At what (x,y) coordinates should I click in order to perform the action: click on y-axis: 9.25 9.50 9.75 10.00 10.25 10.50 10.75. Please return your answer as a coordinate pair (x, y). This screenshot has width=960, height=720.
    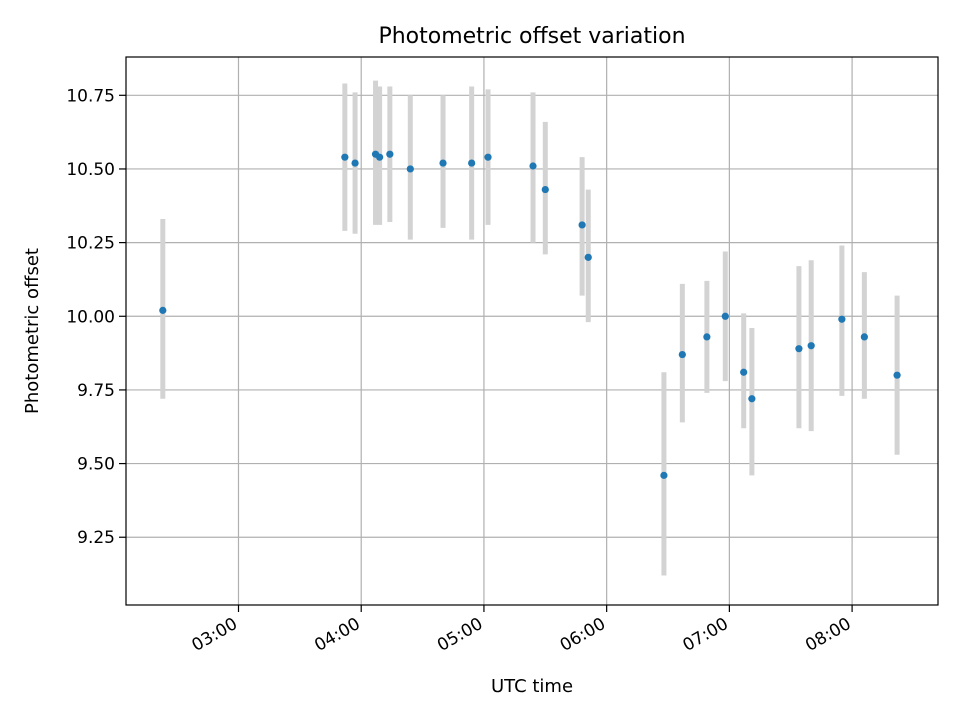
    Looking at the image, I should click on (96, 317).